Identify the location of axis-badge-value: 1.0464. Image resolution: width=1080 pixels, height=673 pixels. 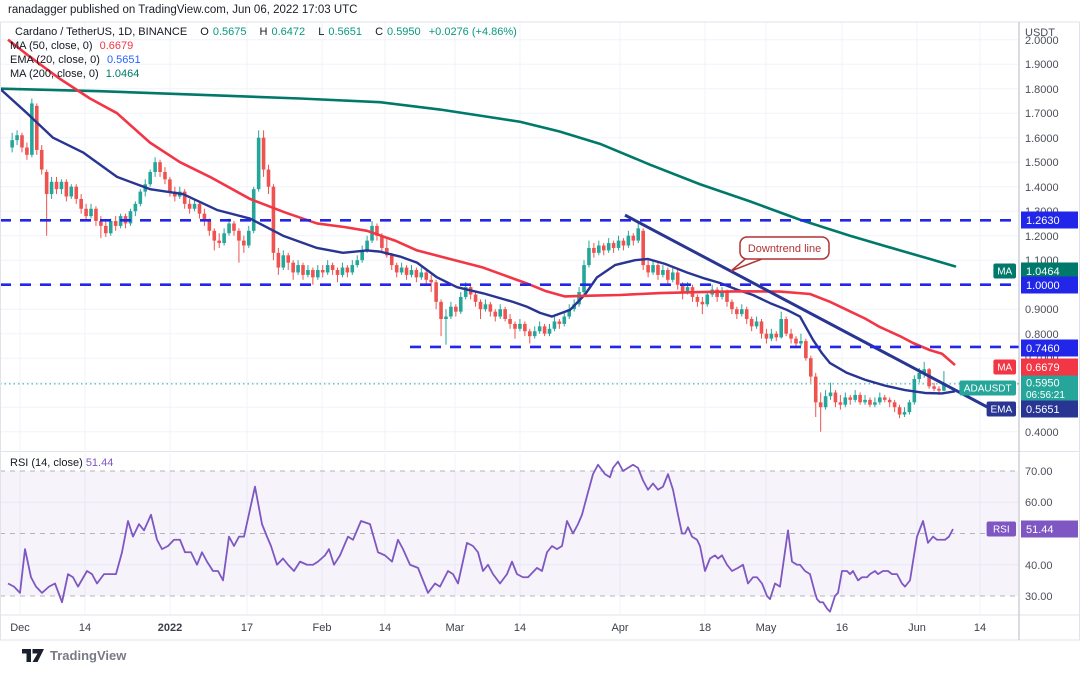
(1043, 272).